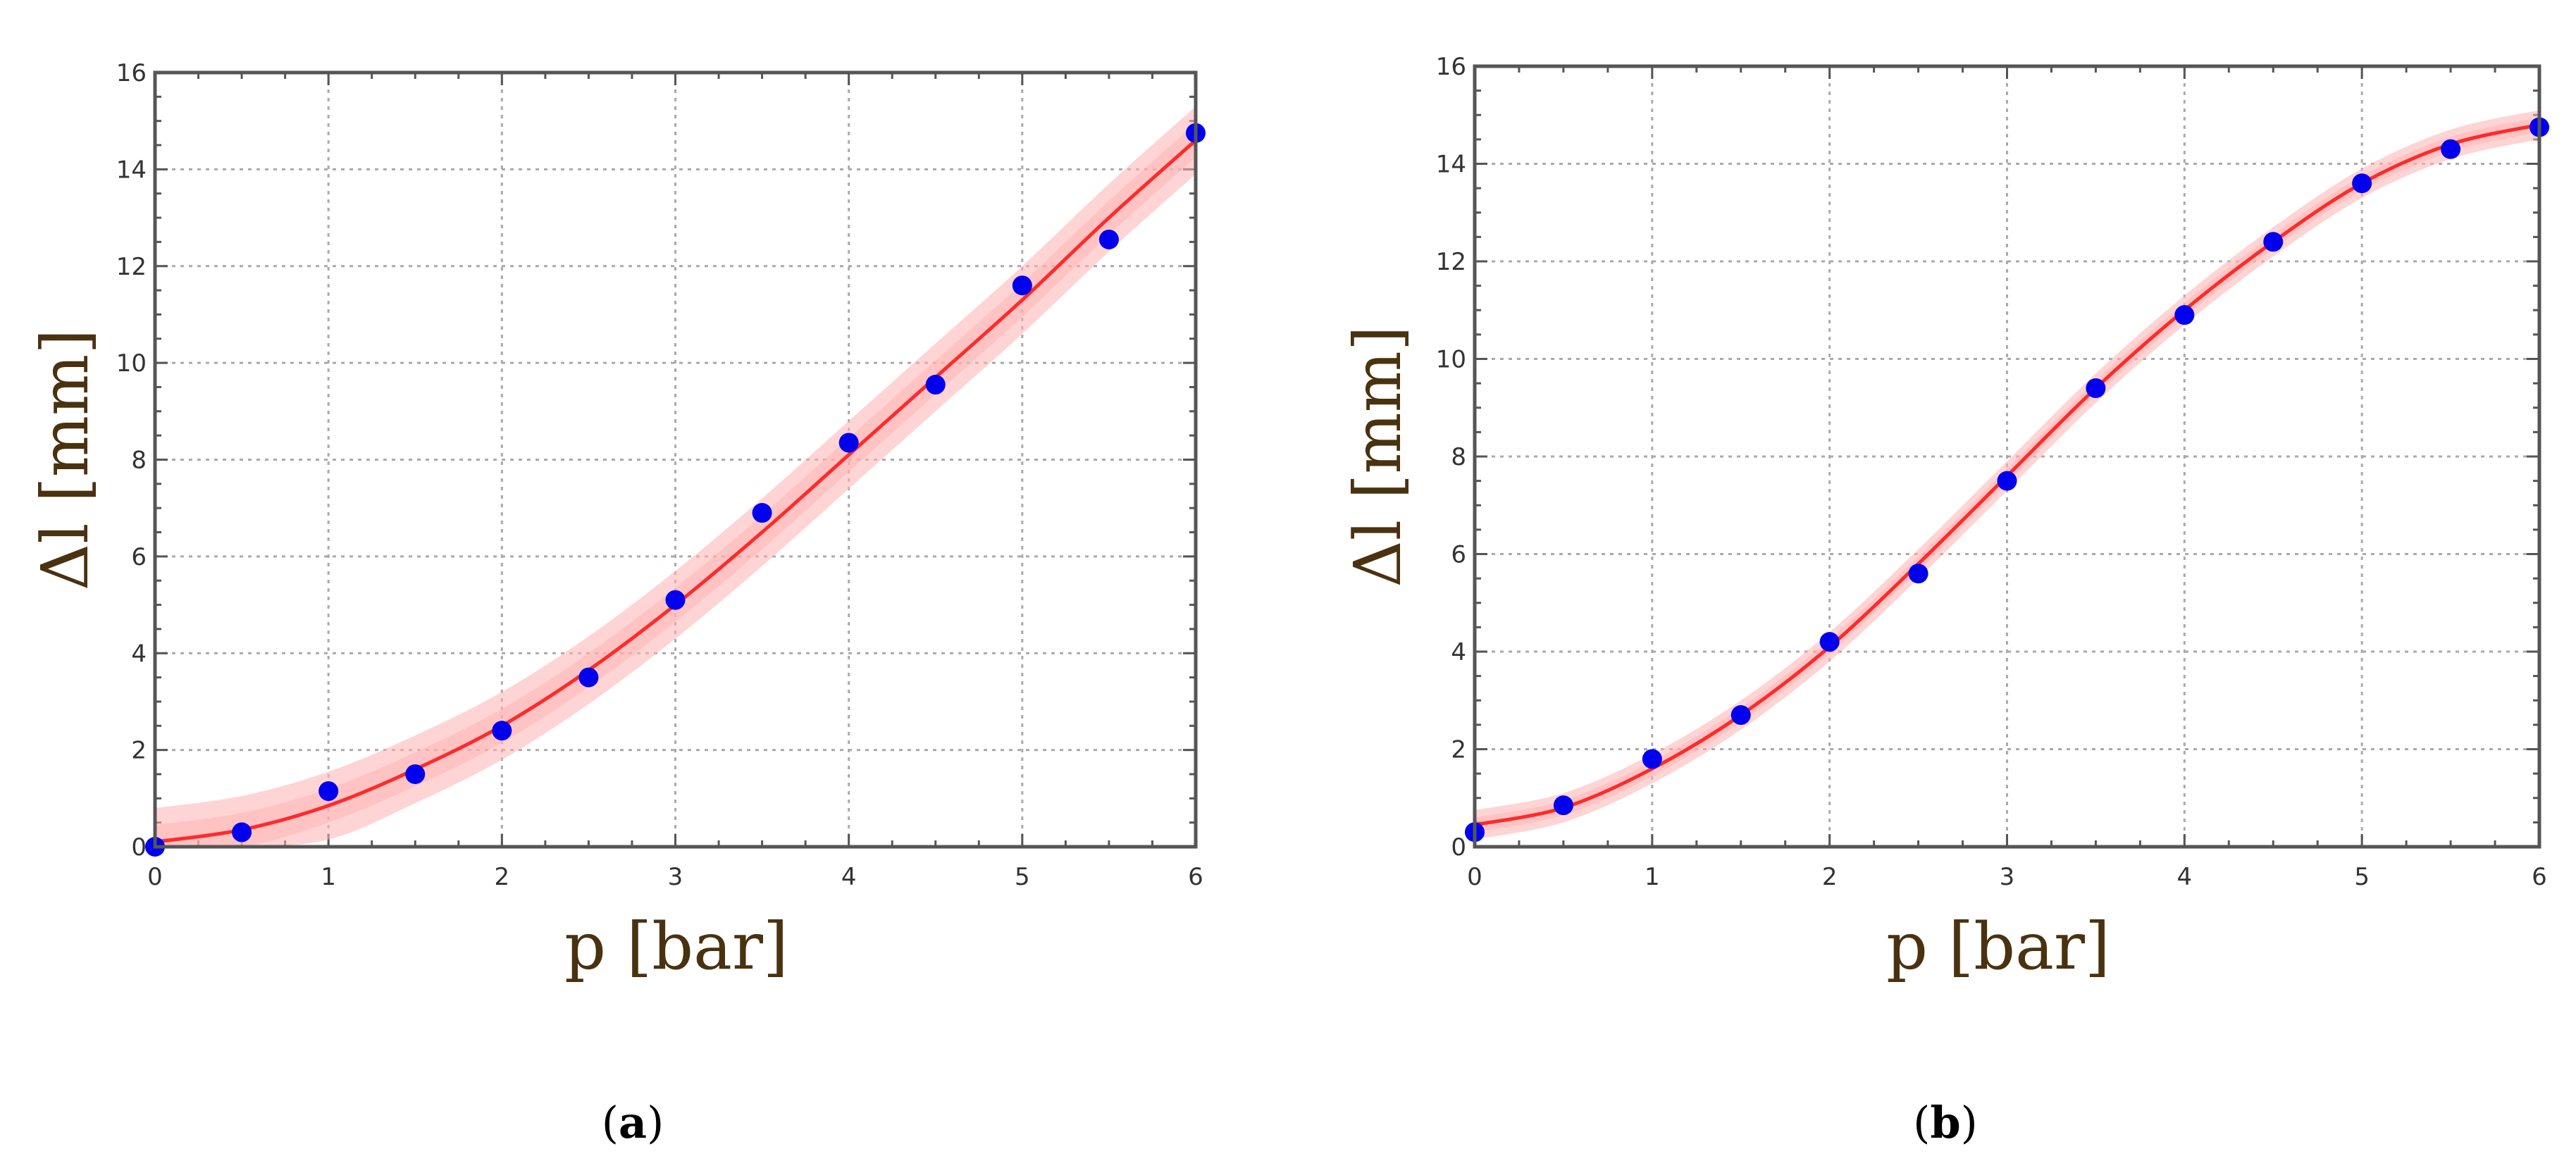 Image resolution: width=2576 pixels, height=1168 pixels. I want to click on panel-caption: (b), so click(1945, 1123).